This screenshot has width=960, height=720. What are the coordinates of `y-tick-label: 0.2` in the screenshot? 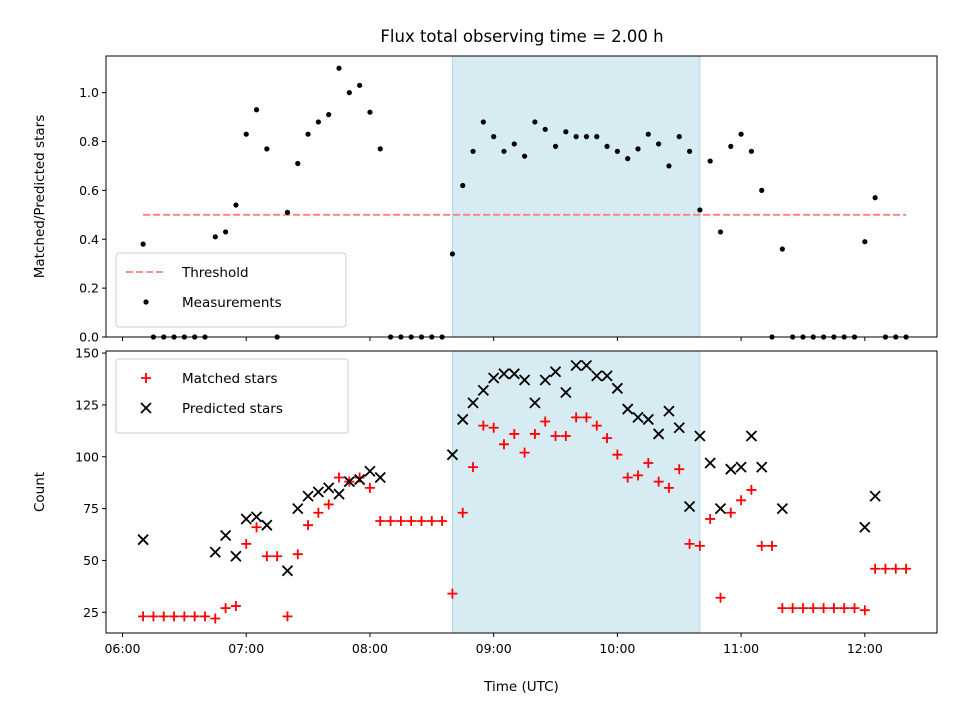 It's located at (89, 288).